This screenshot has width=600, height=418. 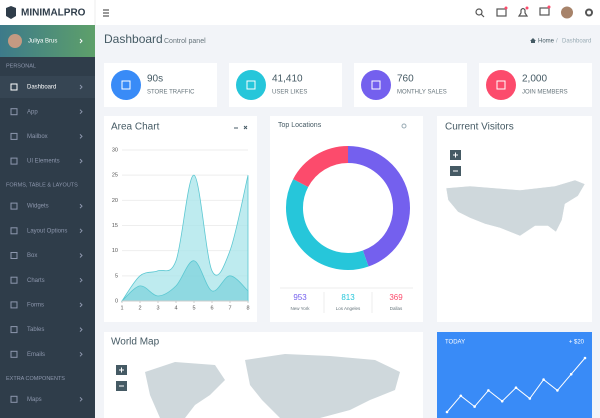 I want to click on section-title: FORMS, TABLE & LAYOUTS, so click(x=42, y=186).